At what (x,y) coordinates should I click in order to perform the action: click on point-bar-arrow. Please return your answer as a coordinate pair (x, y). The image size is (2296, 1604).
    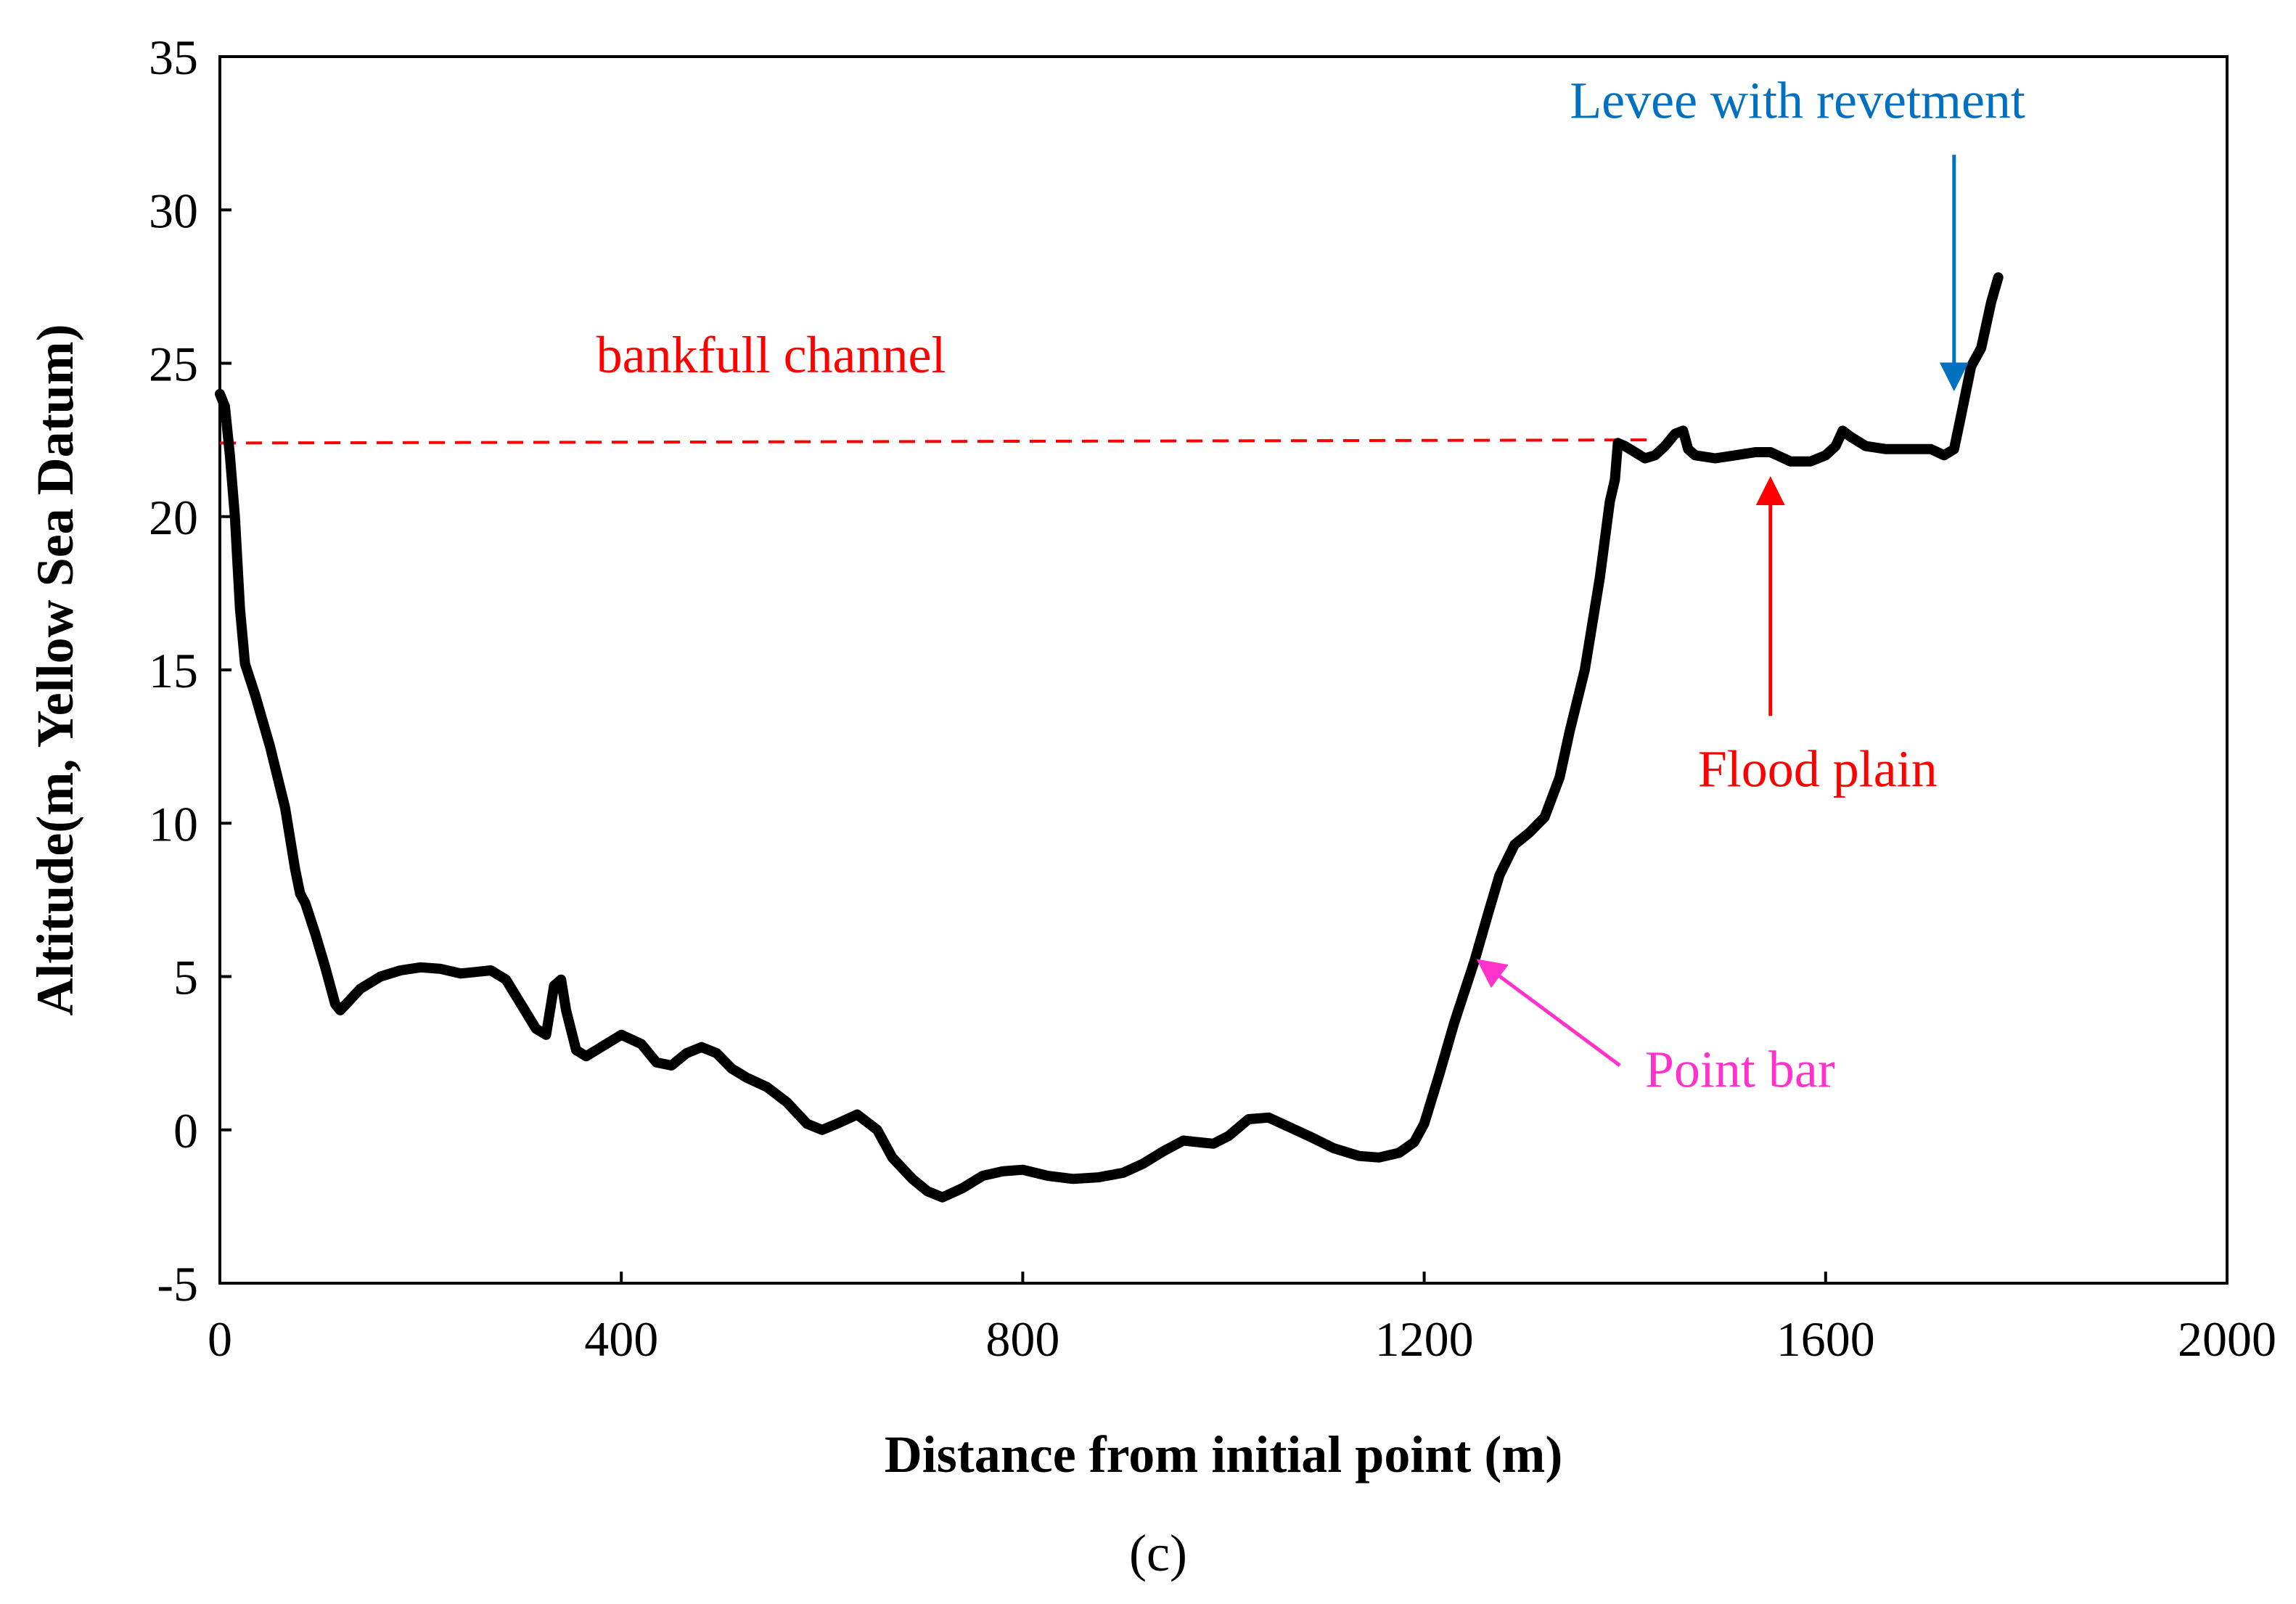
    Looking at the image, I should click on (1548, 1013).